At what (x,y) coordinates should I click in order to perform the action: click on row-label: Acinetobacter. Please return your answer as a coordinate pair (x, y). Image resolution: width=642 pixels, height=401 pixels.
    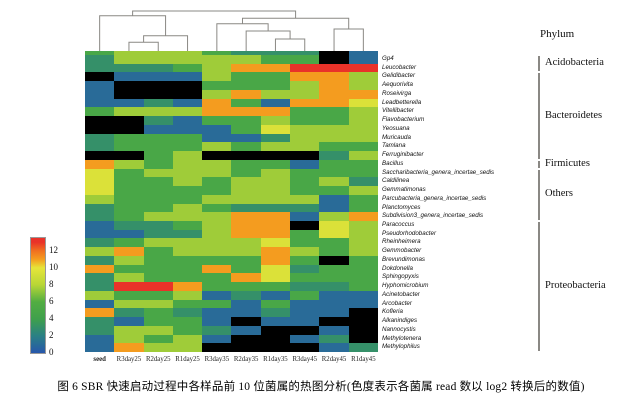
    Looking at the image, I should click on (401, 294).